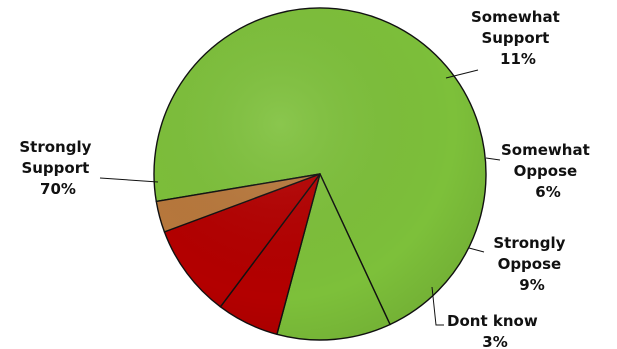 The image size is (617, 349). I want to click on leader-line-dont-know, so click(437, 306).